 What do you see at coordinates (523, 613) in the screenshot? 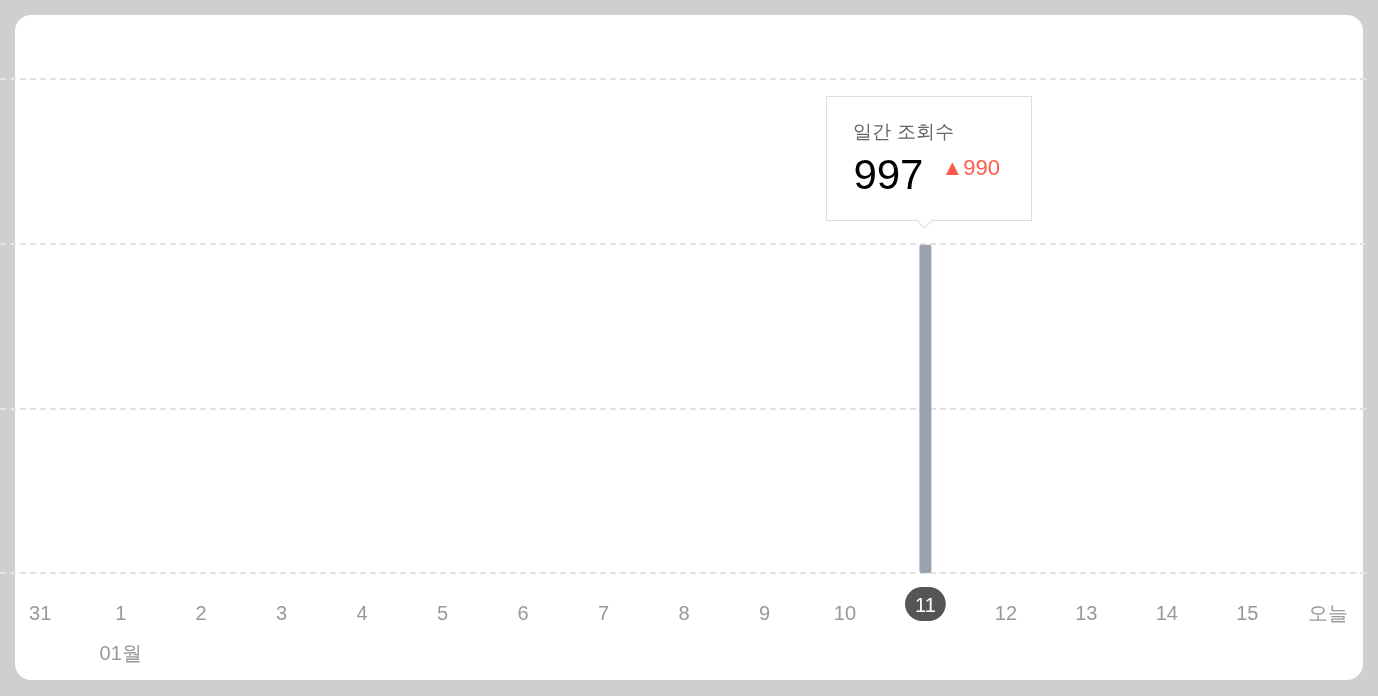
I see `x-tick-label: 6` at bounding box center [523, 613].